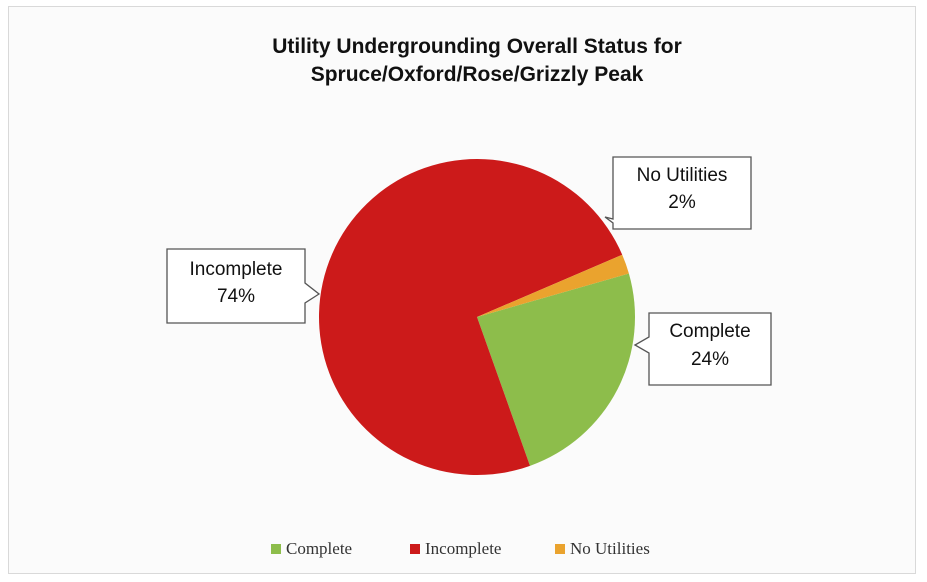  Describe the element at coordinates (415, 549) in the screenshot. I see `legend-swatch-incomplete` at that location.